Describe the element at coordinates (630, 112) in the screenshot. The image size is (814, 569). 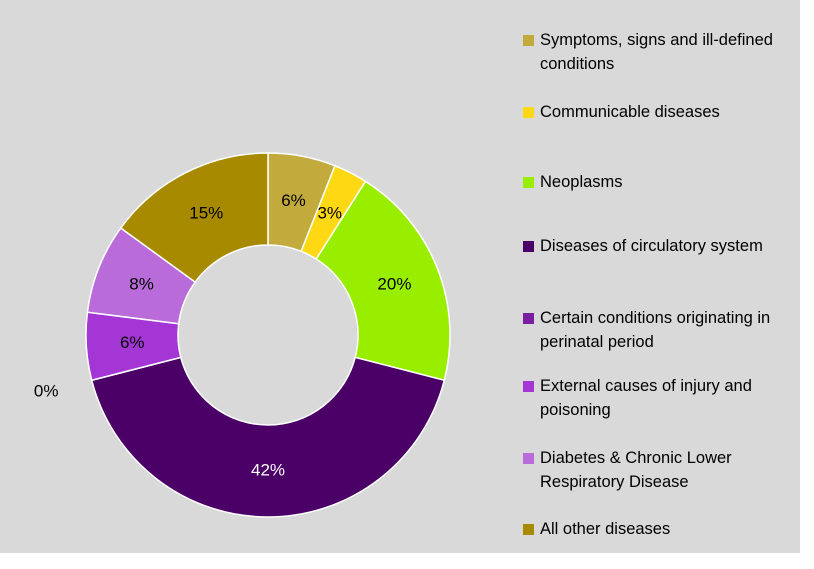
I see `legend-label: Communicable diseases` at that location.